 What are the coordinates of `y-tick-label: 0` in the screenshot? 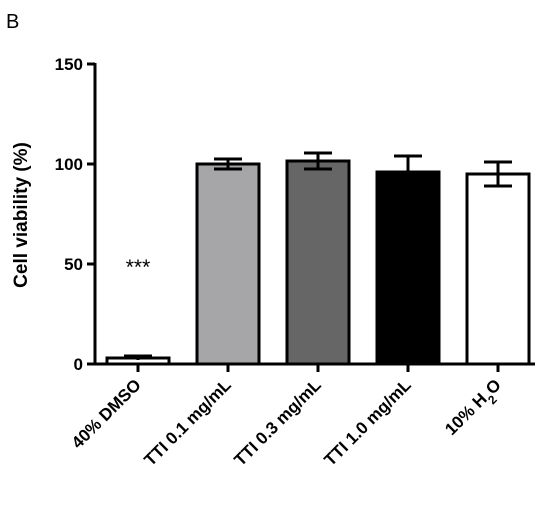 It's located at (78, 364).